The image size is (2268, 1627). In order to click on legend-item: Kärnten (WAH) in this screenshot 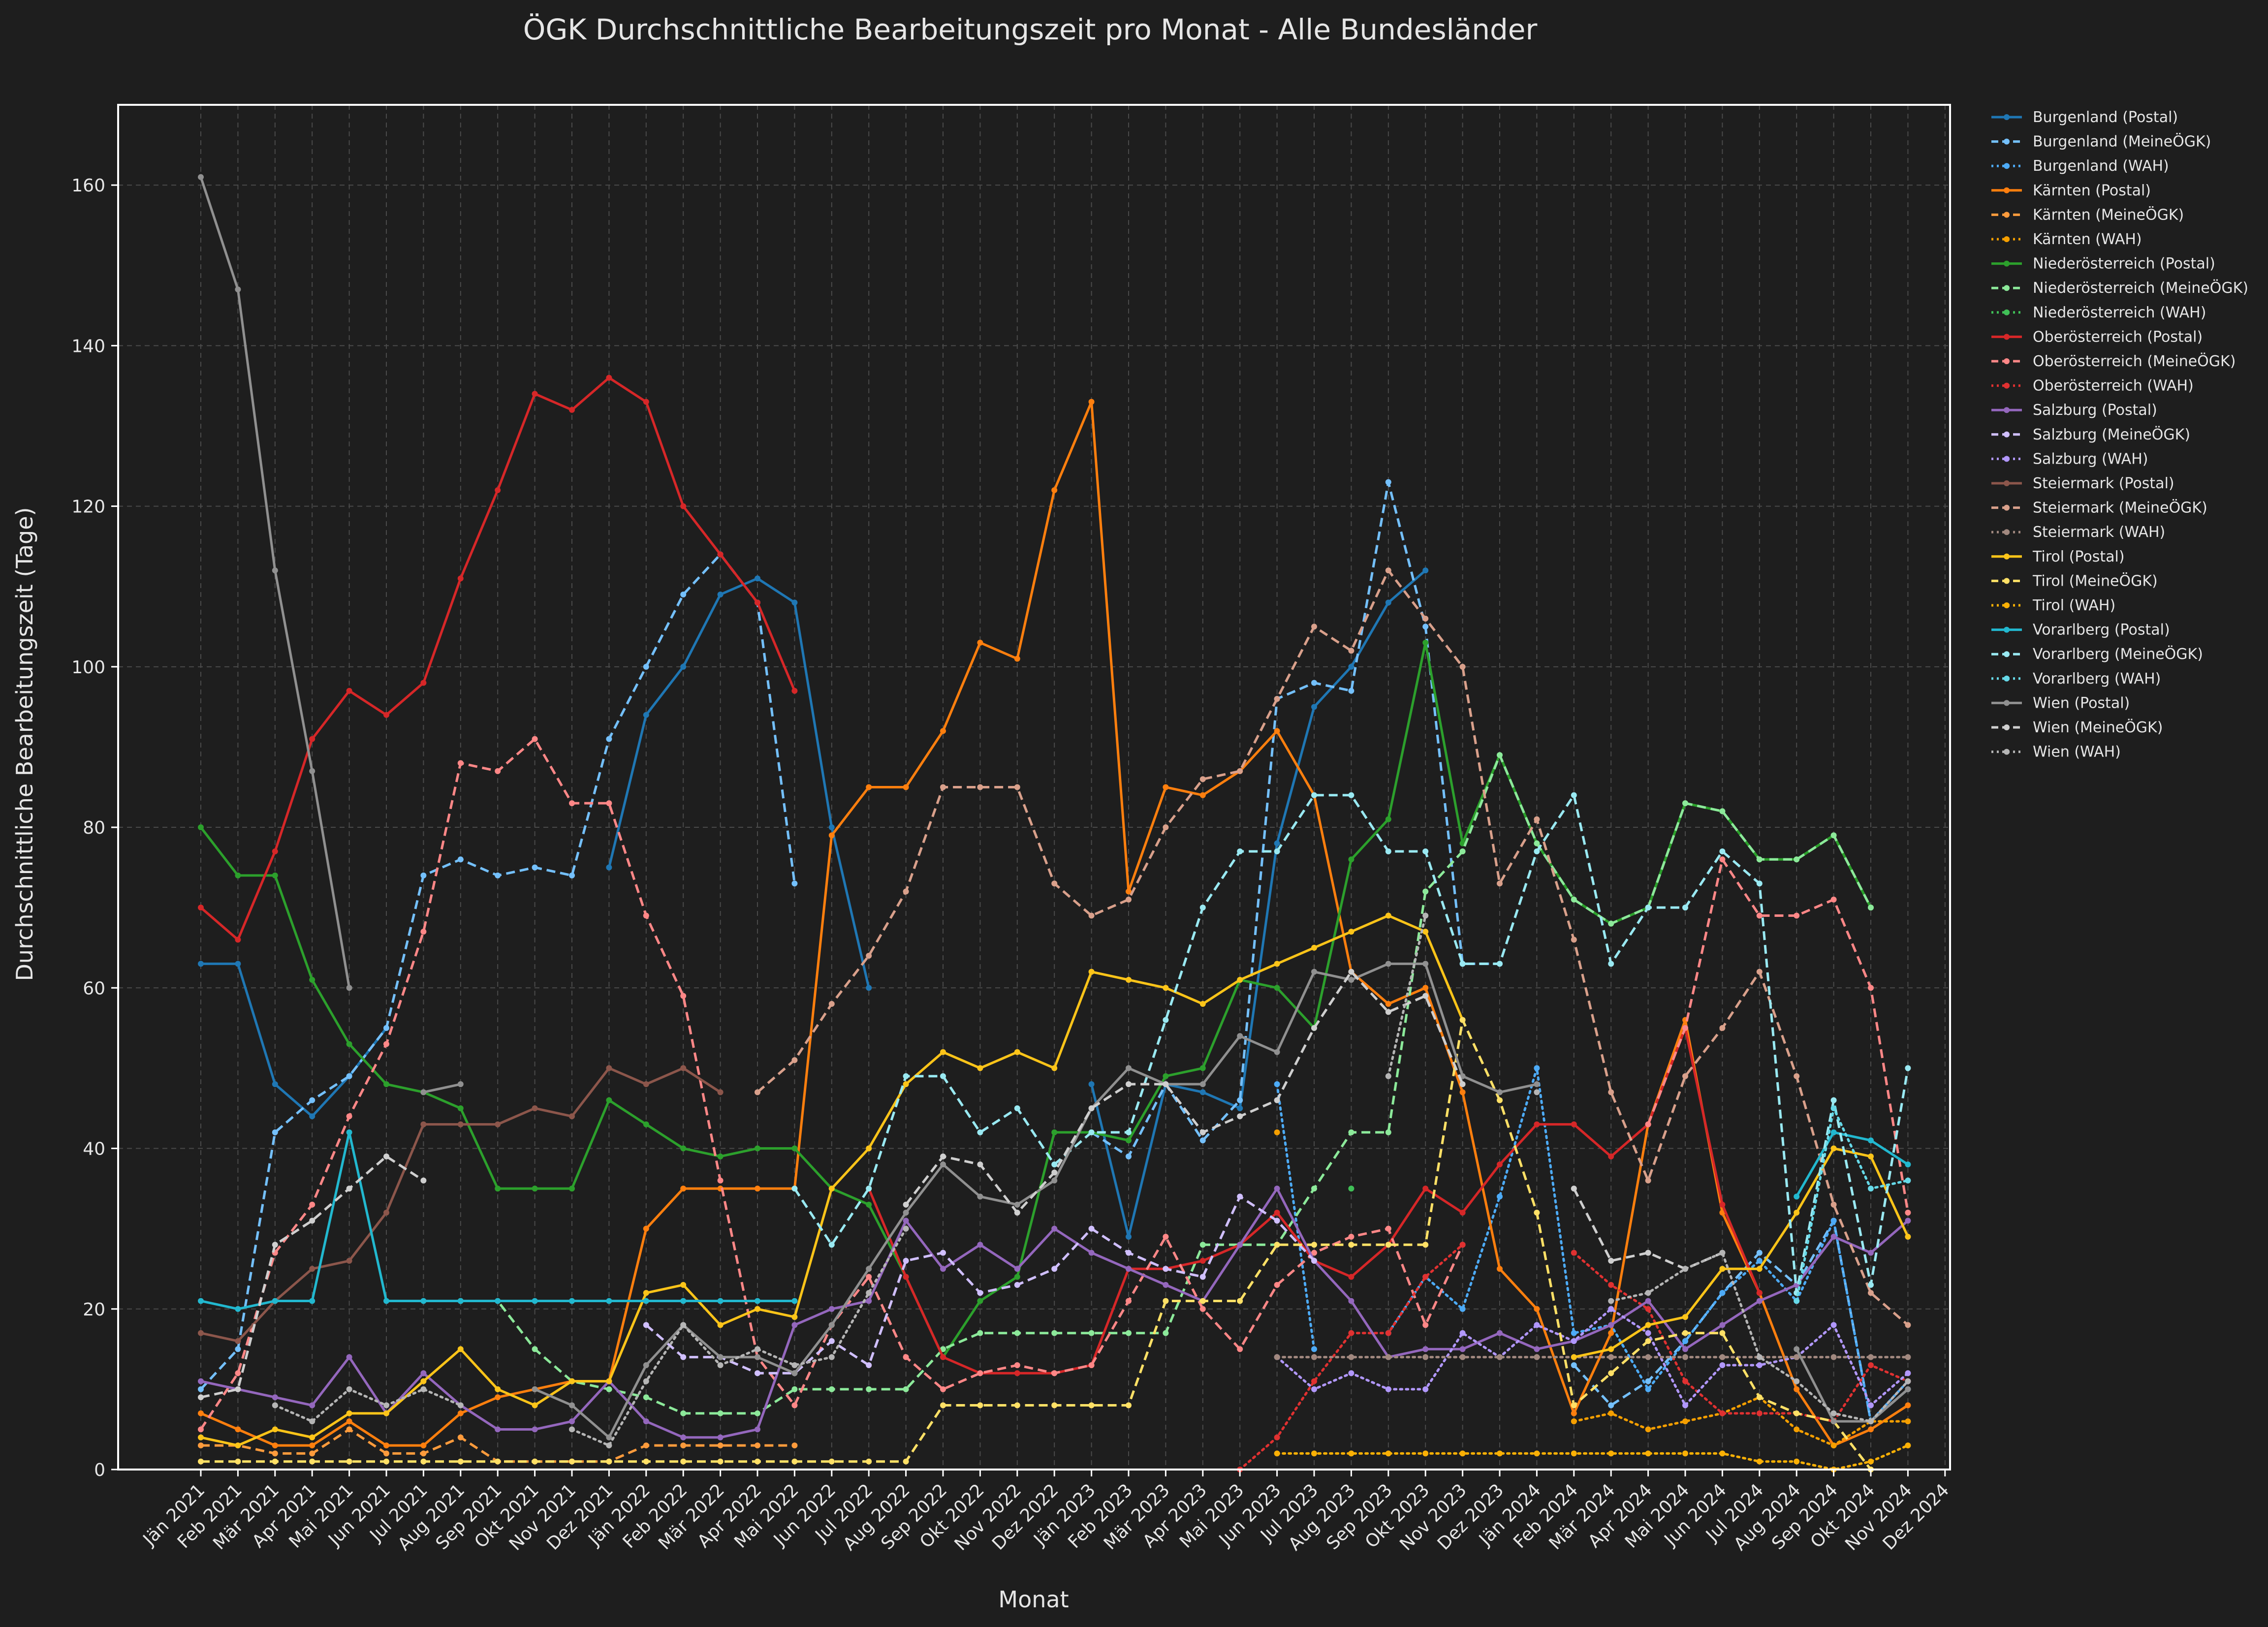, I will do `click(2066, 239)`.